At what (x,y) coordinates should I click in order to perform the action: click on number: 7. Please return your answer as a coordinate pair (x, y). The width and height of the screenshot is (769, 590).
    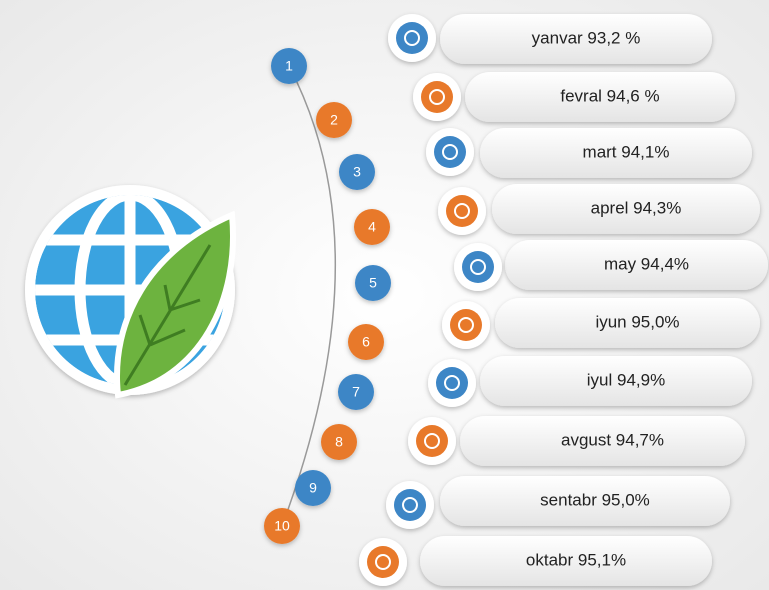
    Looking at the image, I should click on (356, 392).